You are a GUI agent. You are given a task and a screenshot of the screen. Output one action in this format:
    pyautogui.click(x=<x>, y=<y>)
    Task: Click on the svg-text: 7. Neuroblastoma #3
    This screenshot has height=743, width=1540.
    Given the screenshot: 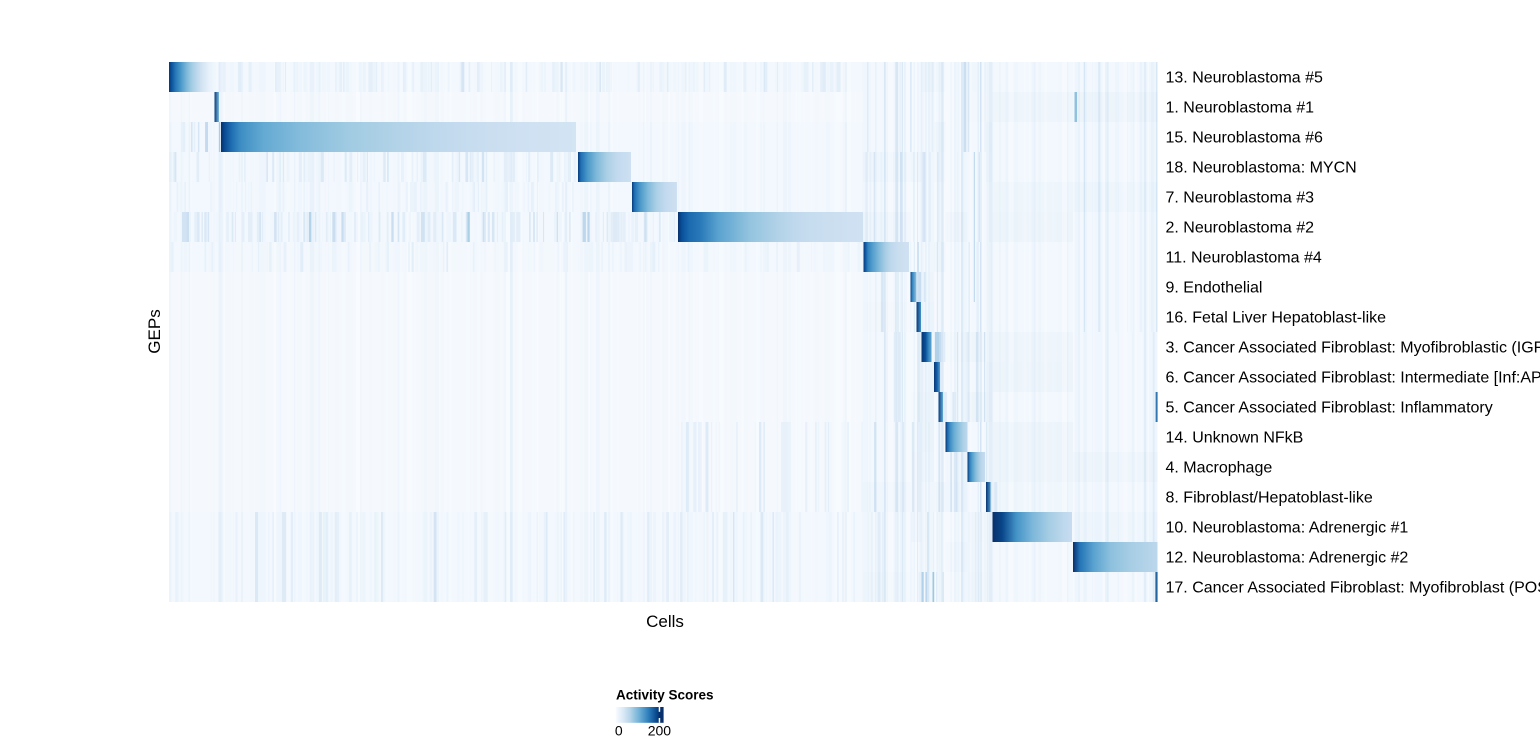 What is the action you would take?
    pyautogui.click(x=1240, y=198)
    